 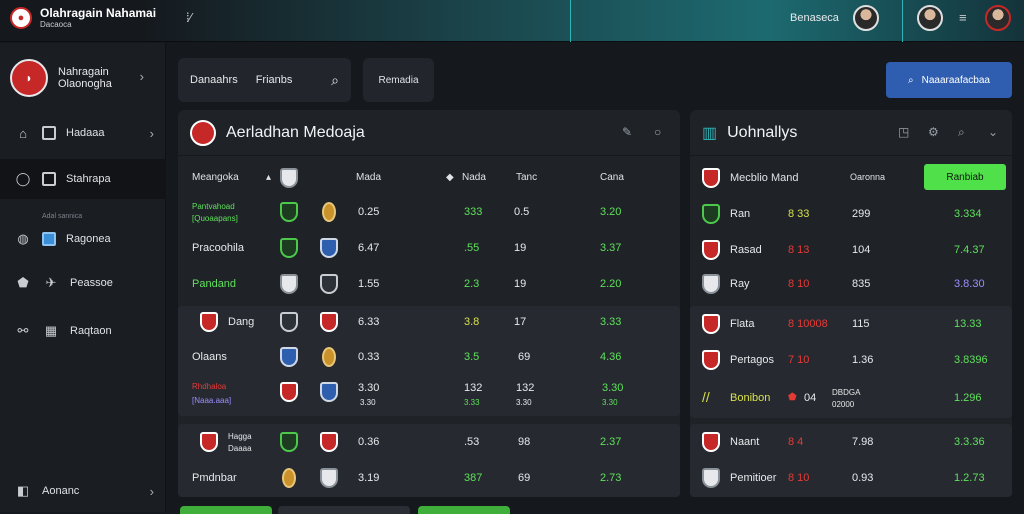 What do you see at coordinates (61, 491) in the screenshot?
I see `sidebar-item-label: Aonanc` at bounding box center [61, 491].